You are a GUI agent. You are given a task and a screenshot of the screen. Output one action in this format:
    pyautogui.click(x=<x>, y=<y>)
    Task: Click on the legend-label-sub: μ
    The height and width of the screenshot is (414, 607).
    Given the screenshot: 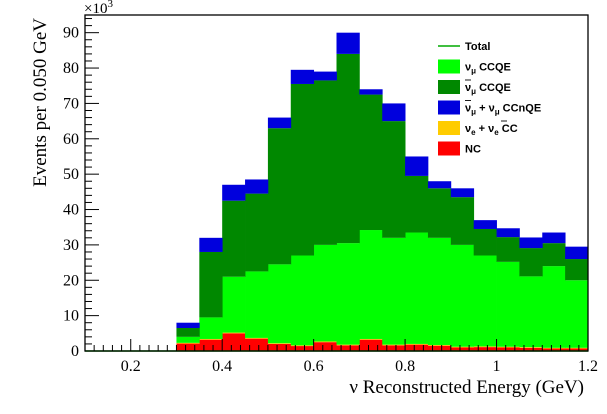 What is the action you would take?
    pyautogui.click(x=473, y=112)
    